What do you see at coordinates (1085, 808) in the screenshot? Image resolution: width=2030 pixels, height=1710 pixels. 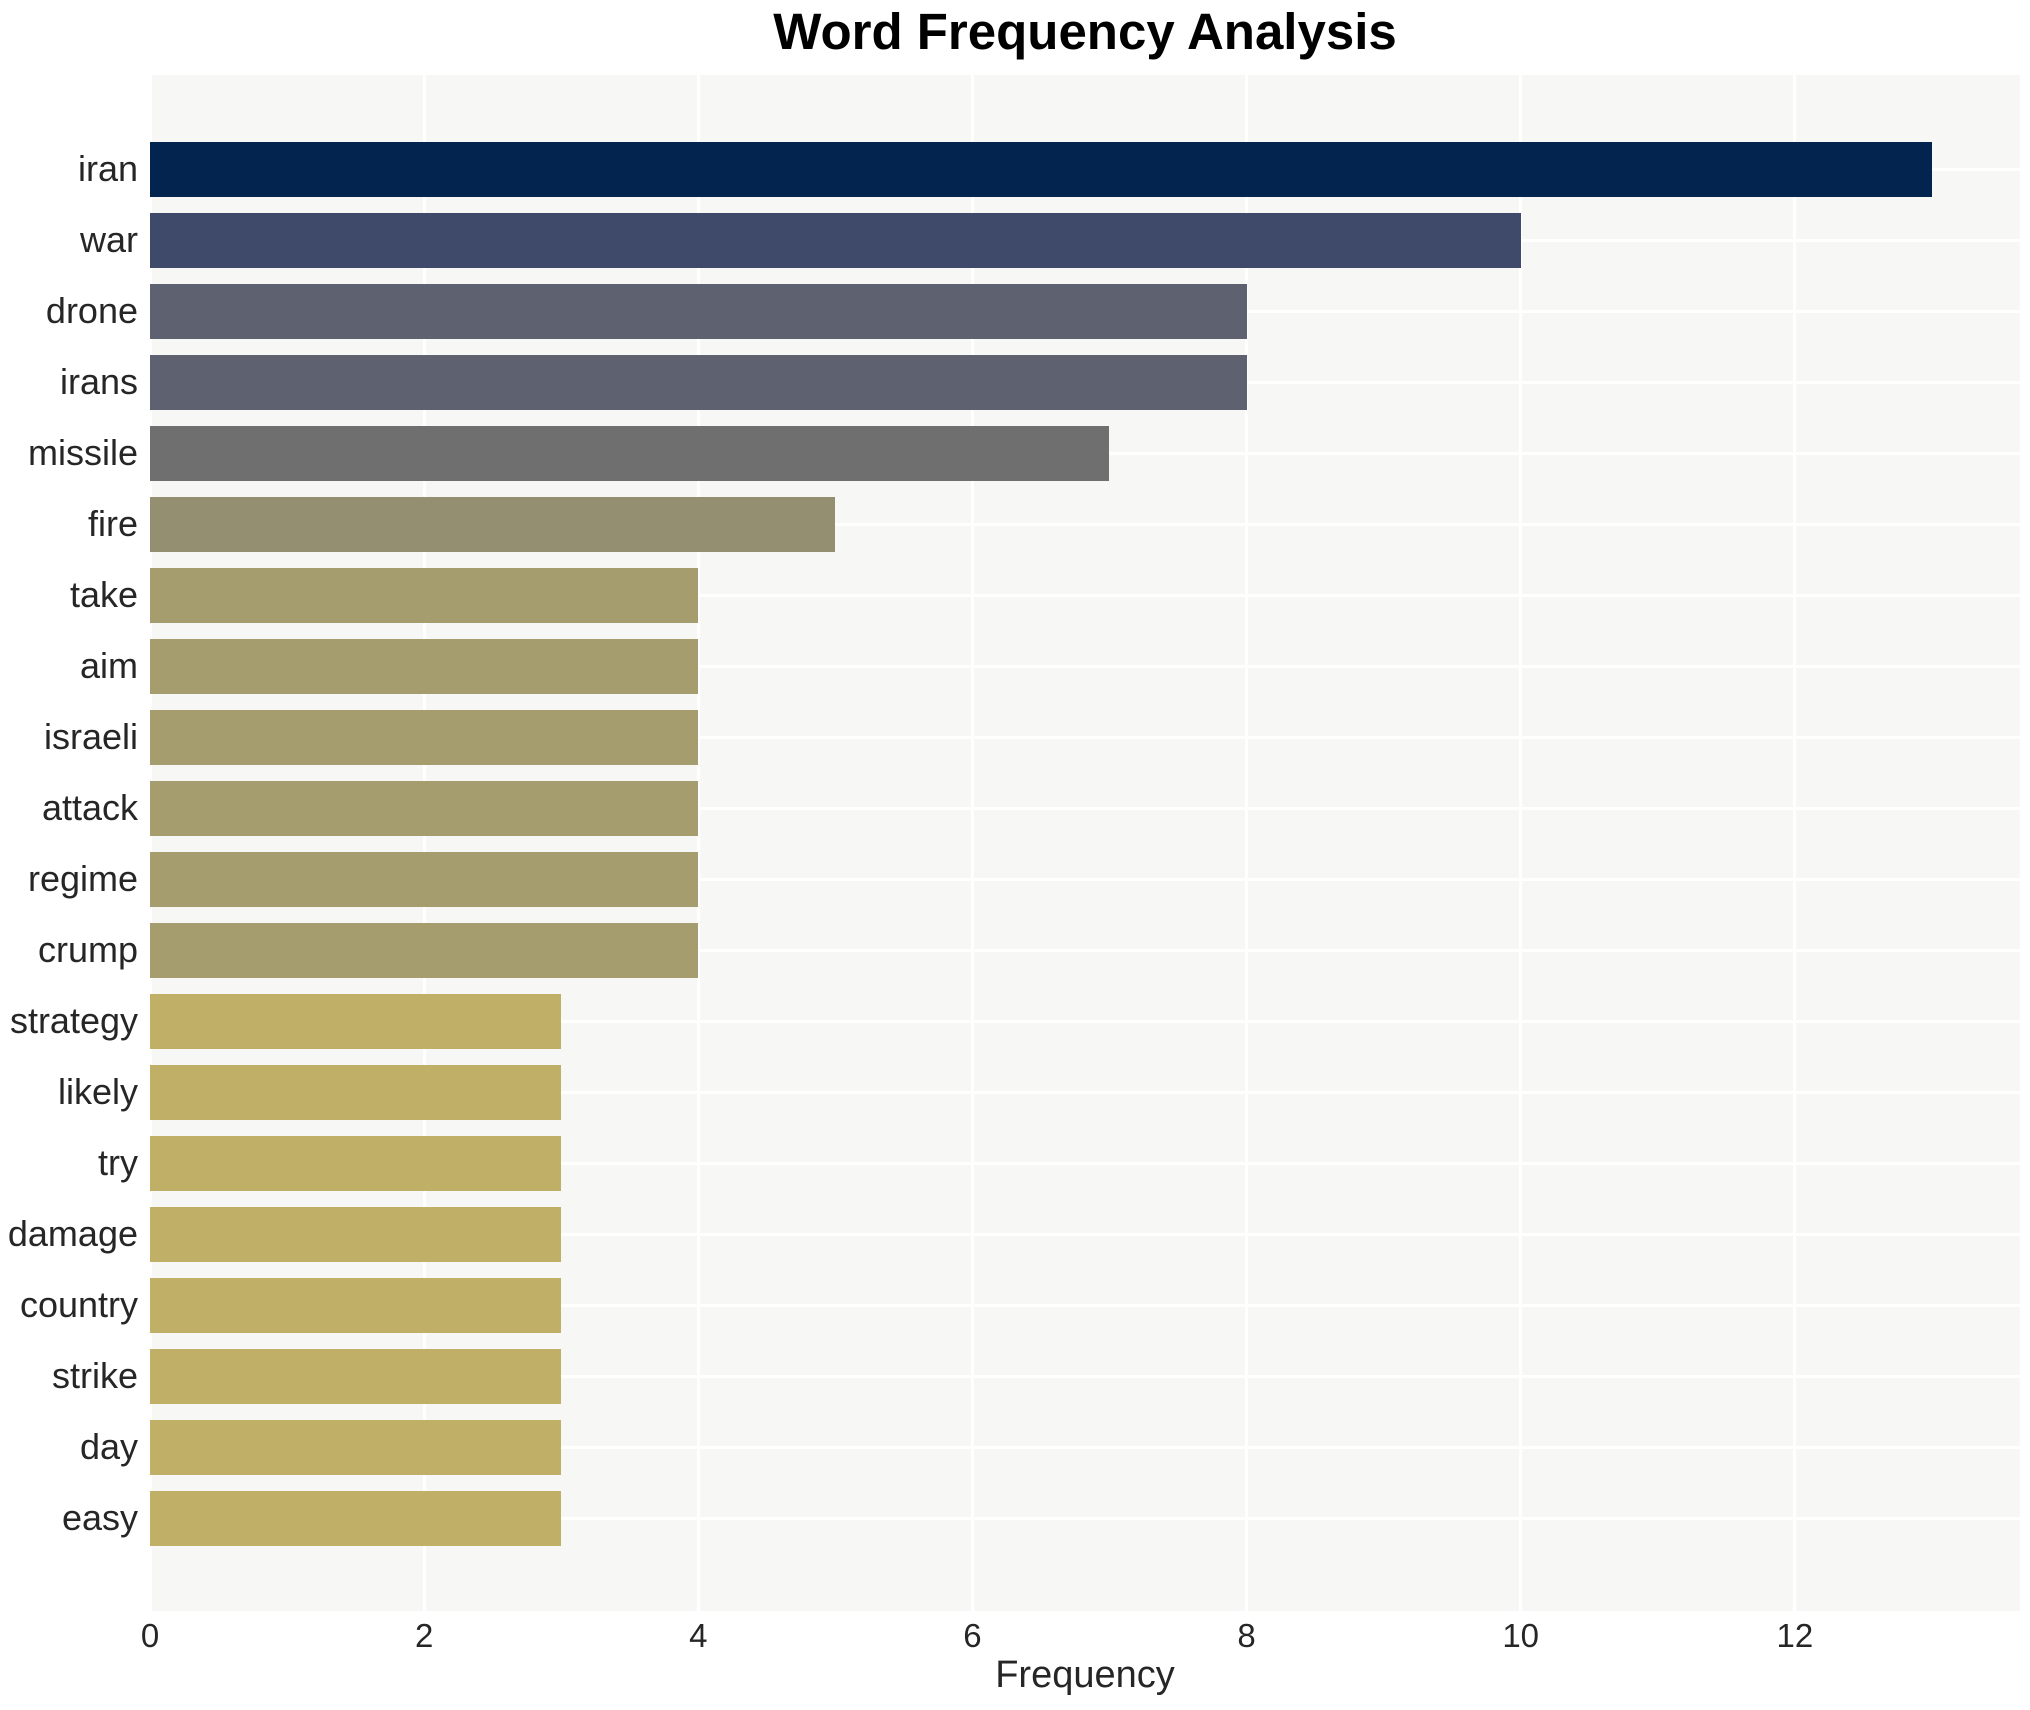 I see `gridline-horizontal-attack` at bounding box center [1085, 808].